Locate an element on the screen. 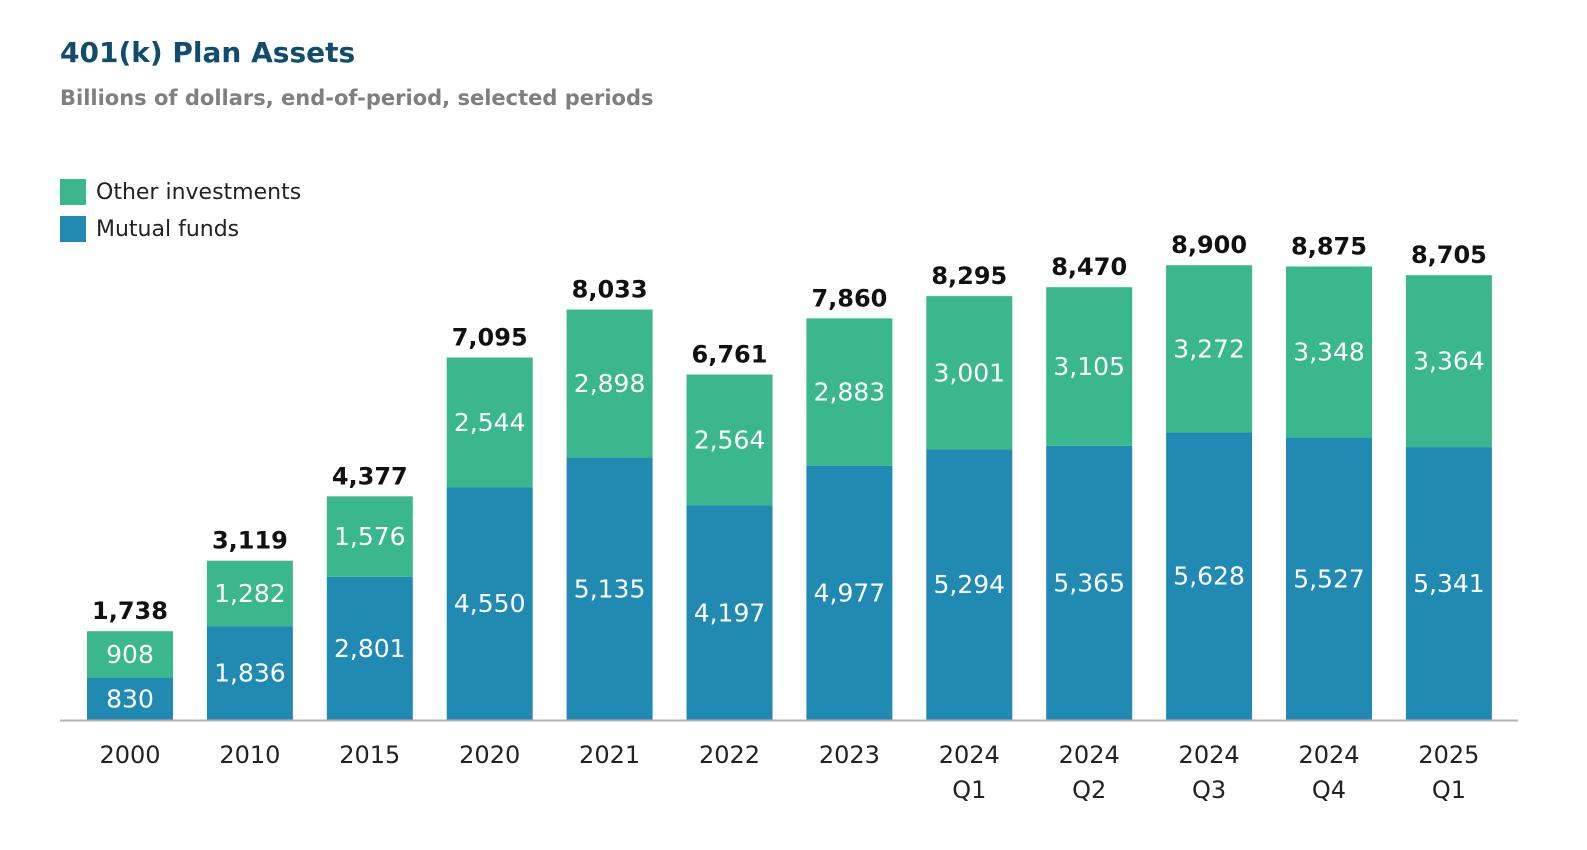 The width and height of the screenshot is (1587, 850). data-label-mutual-funds-2024-q3: 5,628 is located at coordinates (1209, 576).